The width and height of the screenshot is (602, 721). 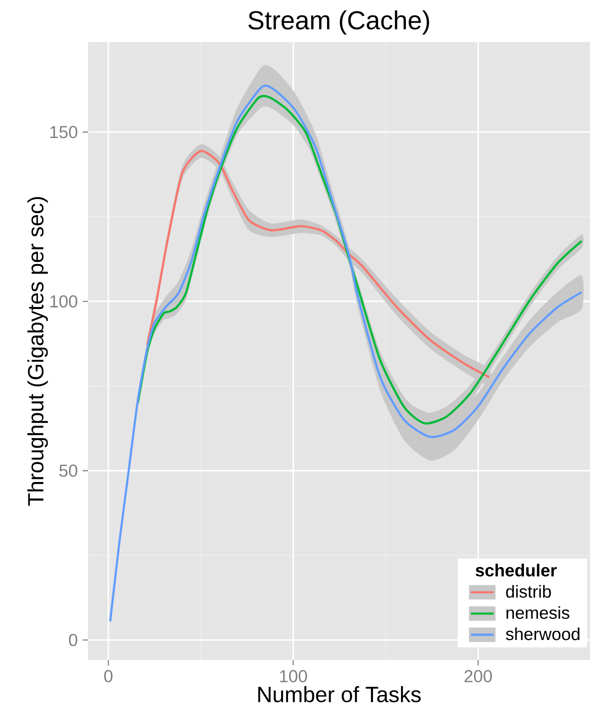 I want to click on y-tick-label: 0, so click(x=73, y=640).